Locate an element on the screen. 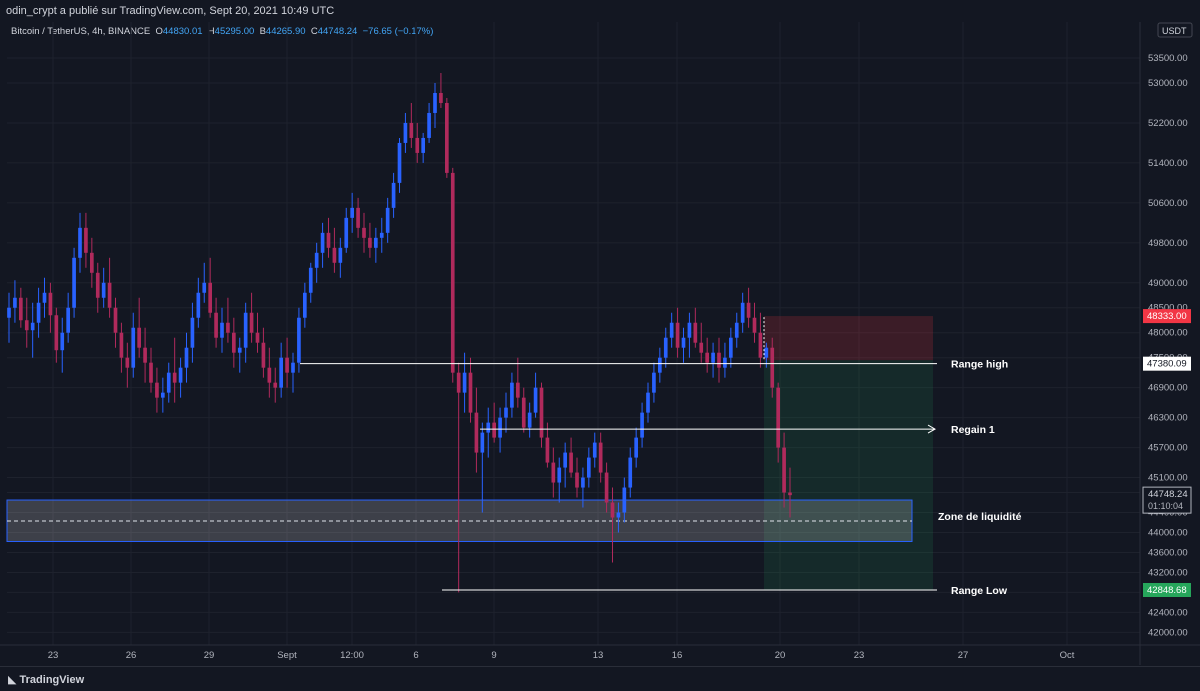  stop-loss-area is located at coordinates (848, 338).